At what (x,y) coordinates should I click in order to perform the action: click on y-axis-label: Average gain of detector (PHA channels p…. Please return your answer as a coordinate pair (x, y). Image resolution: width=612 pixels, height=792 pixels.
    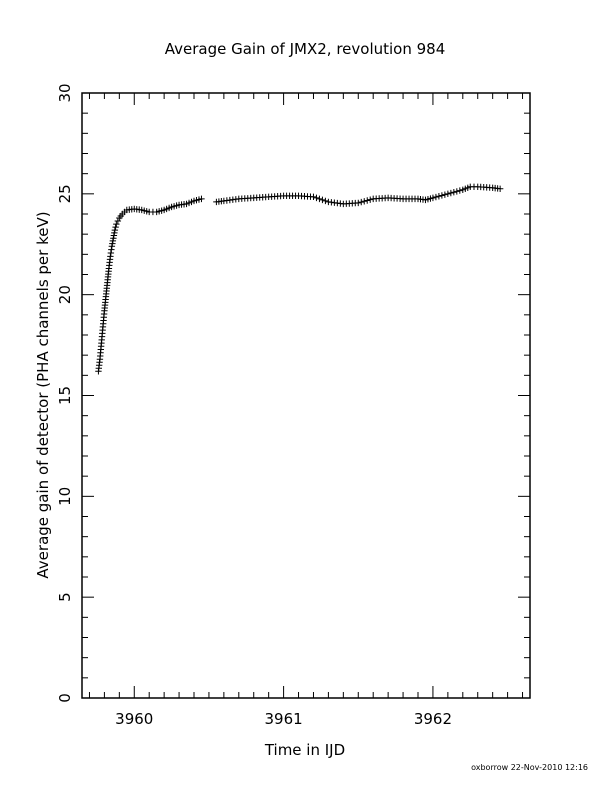
    Looking at the image, I should click on (43, 394).